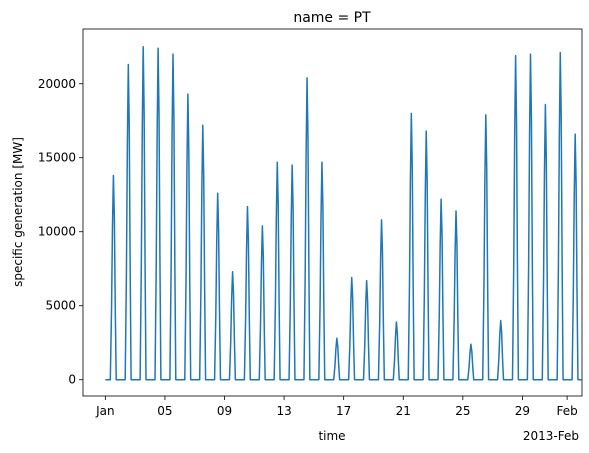 The height and width of the screenshot is (453, 589). What do you see at coordinates (283, 411) in the screenshot?
I see `x-tick-label: 13` at bounding box center [283, 411].